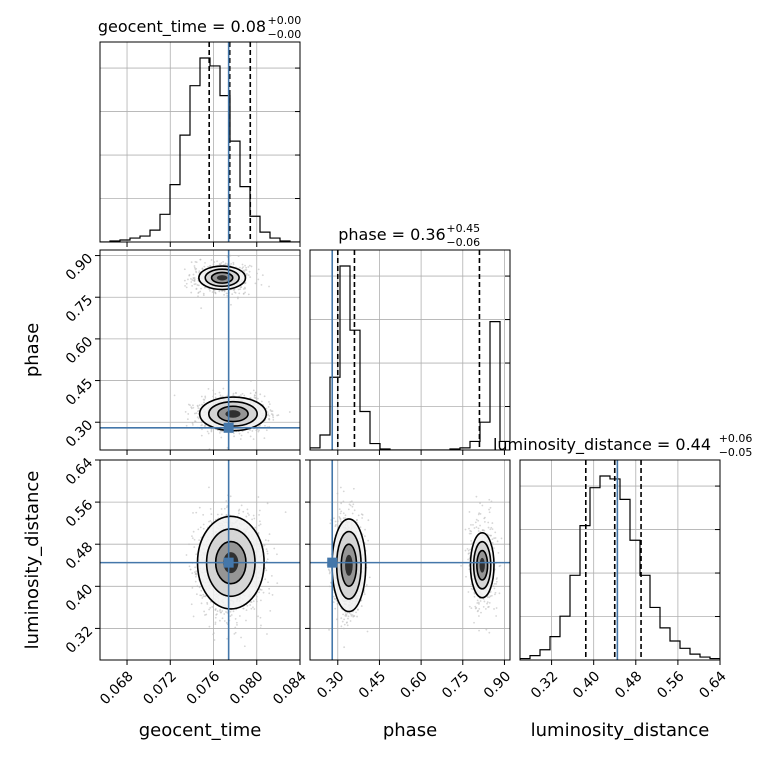 The width and height of the screenshot is (760, 760). Describe the element at coordinates (233, 414) in the screenshot. I see `density-contour` at that location.